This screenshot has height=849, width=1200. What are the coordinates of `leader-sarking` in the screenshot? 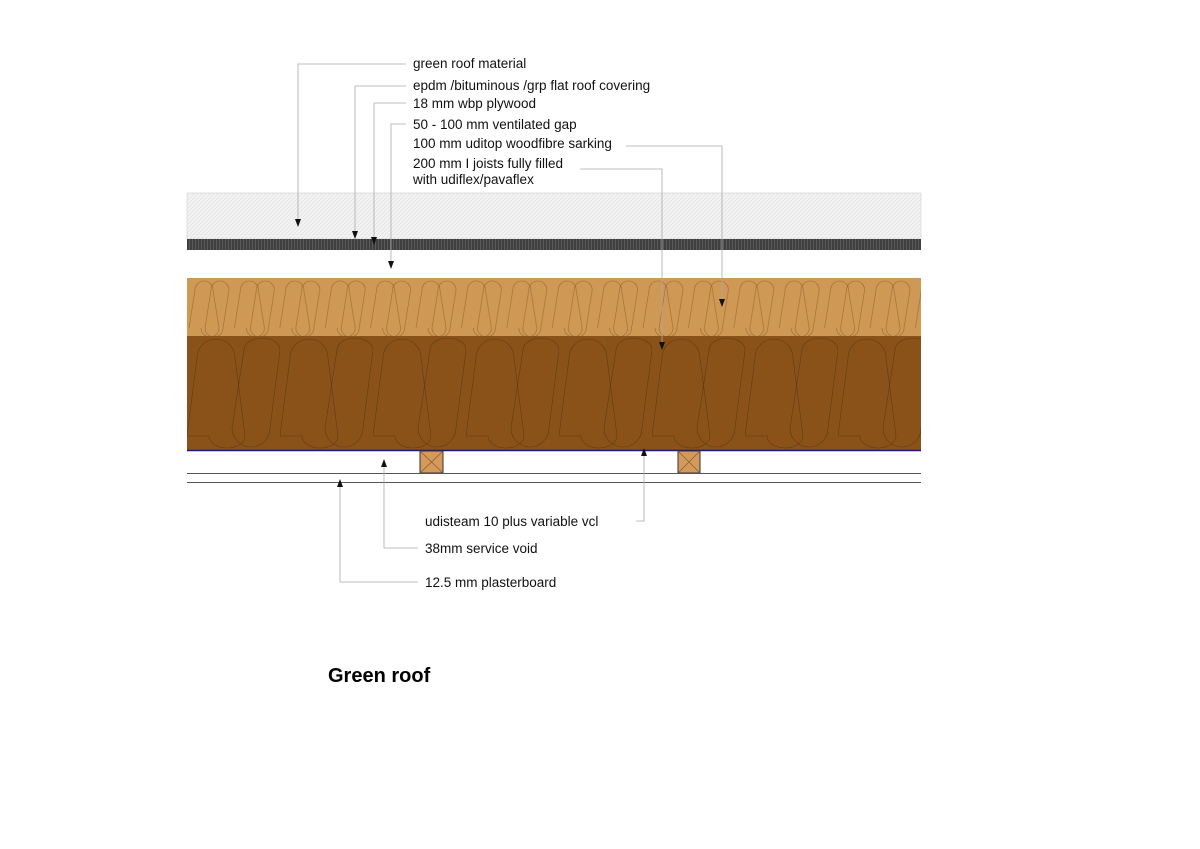 It's located at (674, 223).